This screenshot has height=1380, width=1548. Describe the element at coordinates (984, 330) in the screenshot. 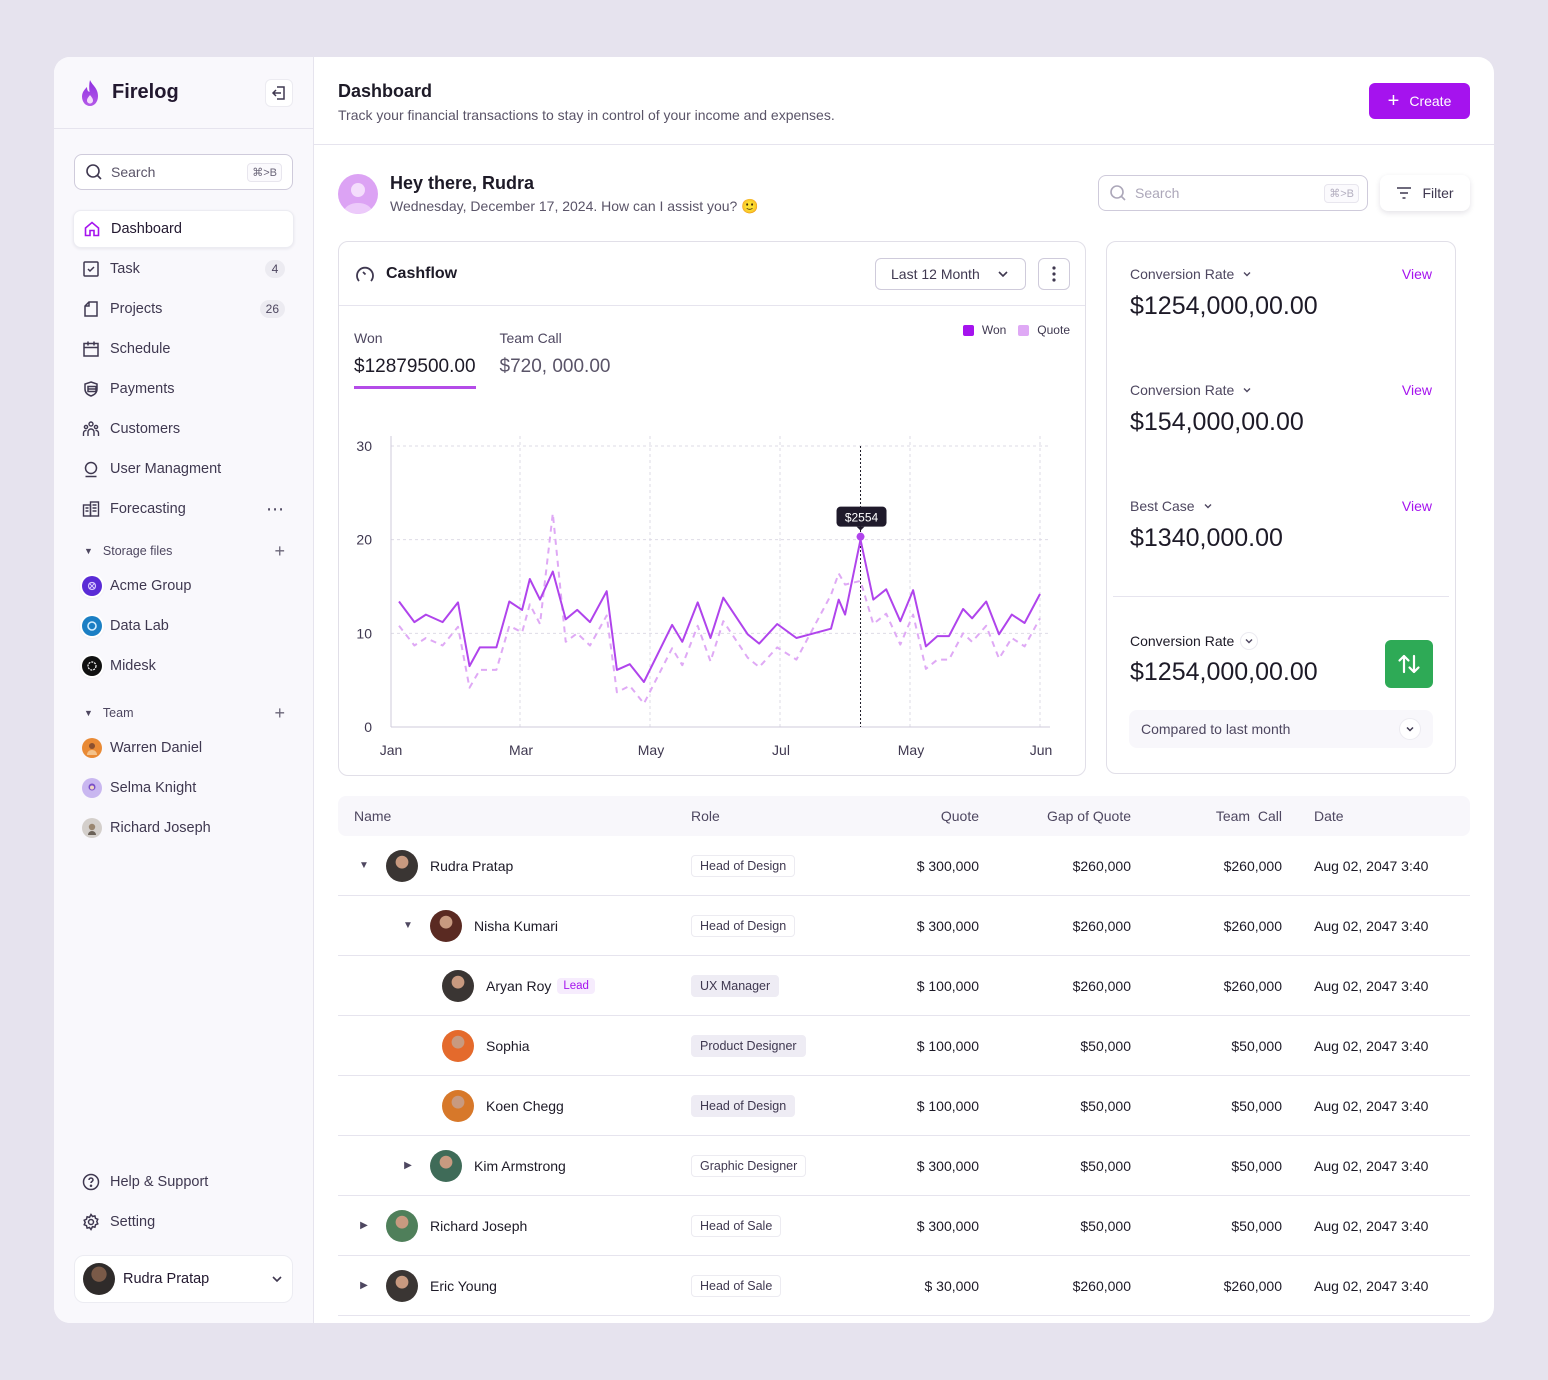

I see `legend-won: Won` at that location.